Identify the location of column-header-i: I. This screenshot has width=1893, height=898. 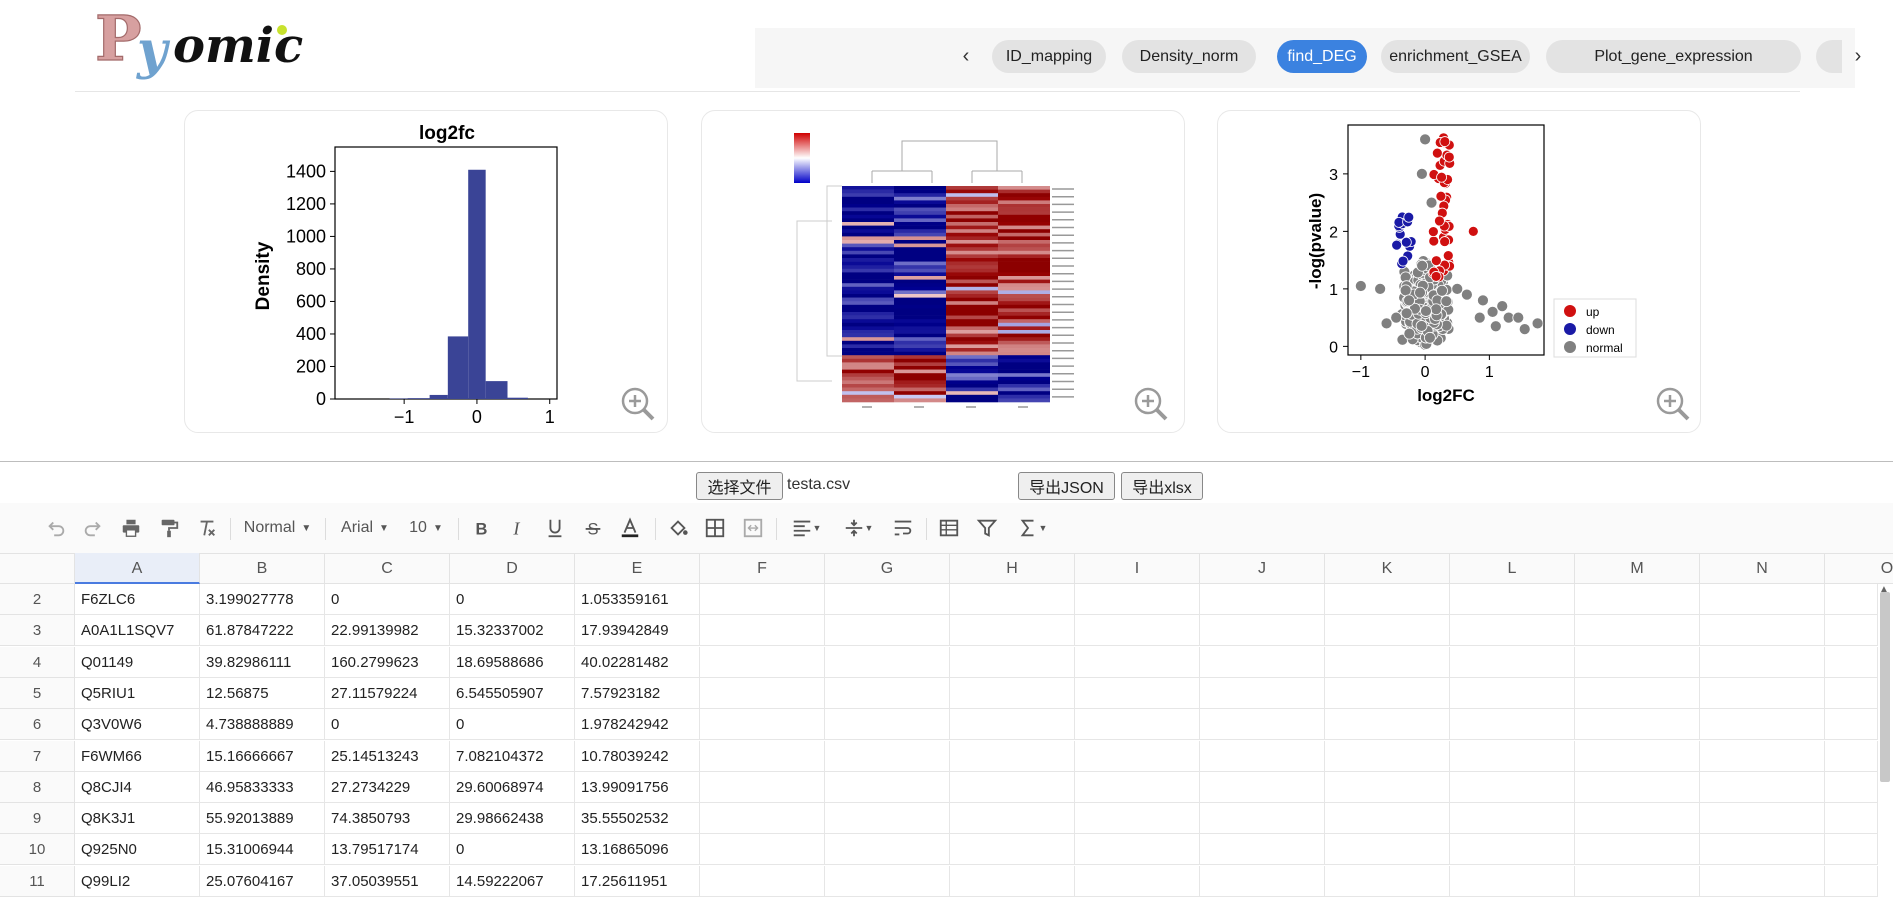
(1137, 568).